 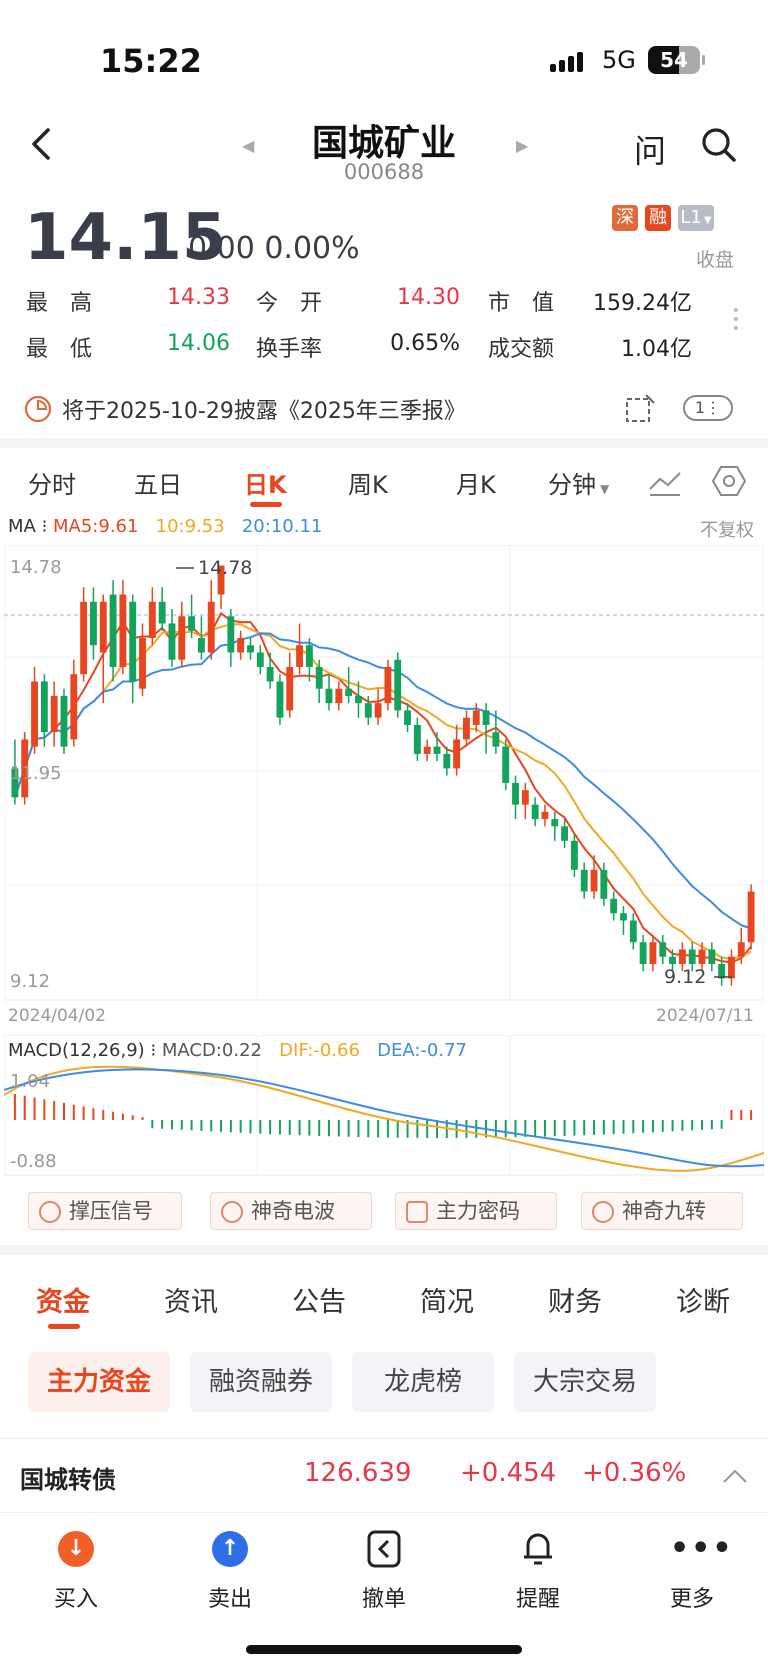 What do you see at coordinates (656, 349) in the screenshot?
I see `amount-value: 1.04亿` at bounding box center [656, 349].